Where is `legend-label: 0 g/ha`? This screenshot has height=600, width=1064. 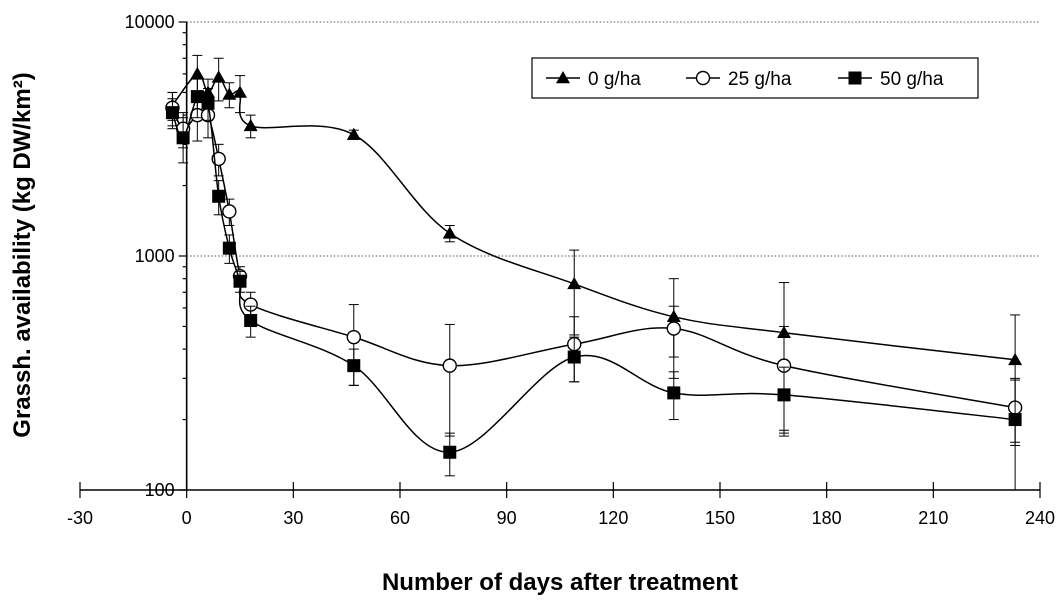 legend-label: 0 g/ha is located at coordinates (614, 79).